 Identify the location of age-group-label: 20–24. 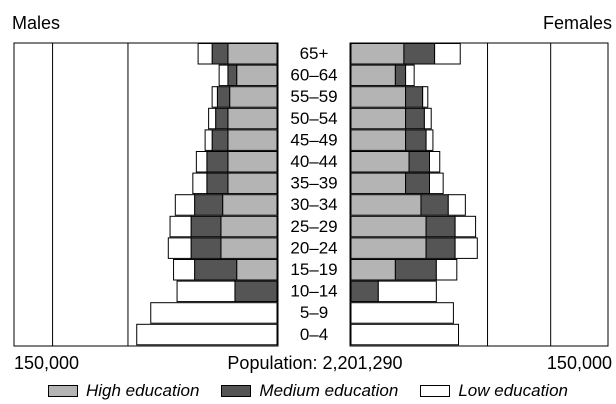
(313, 247).